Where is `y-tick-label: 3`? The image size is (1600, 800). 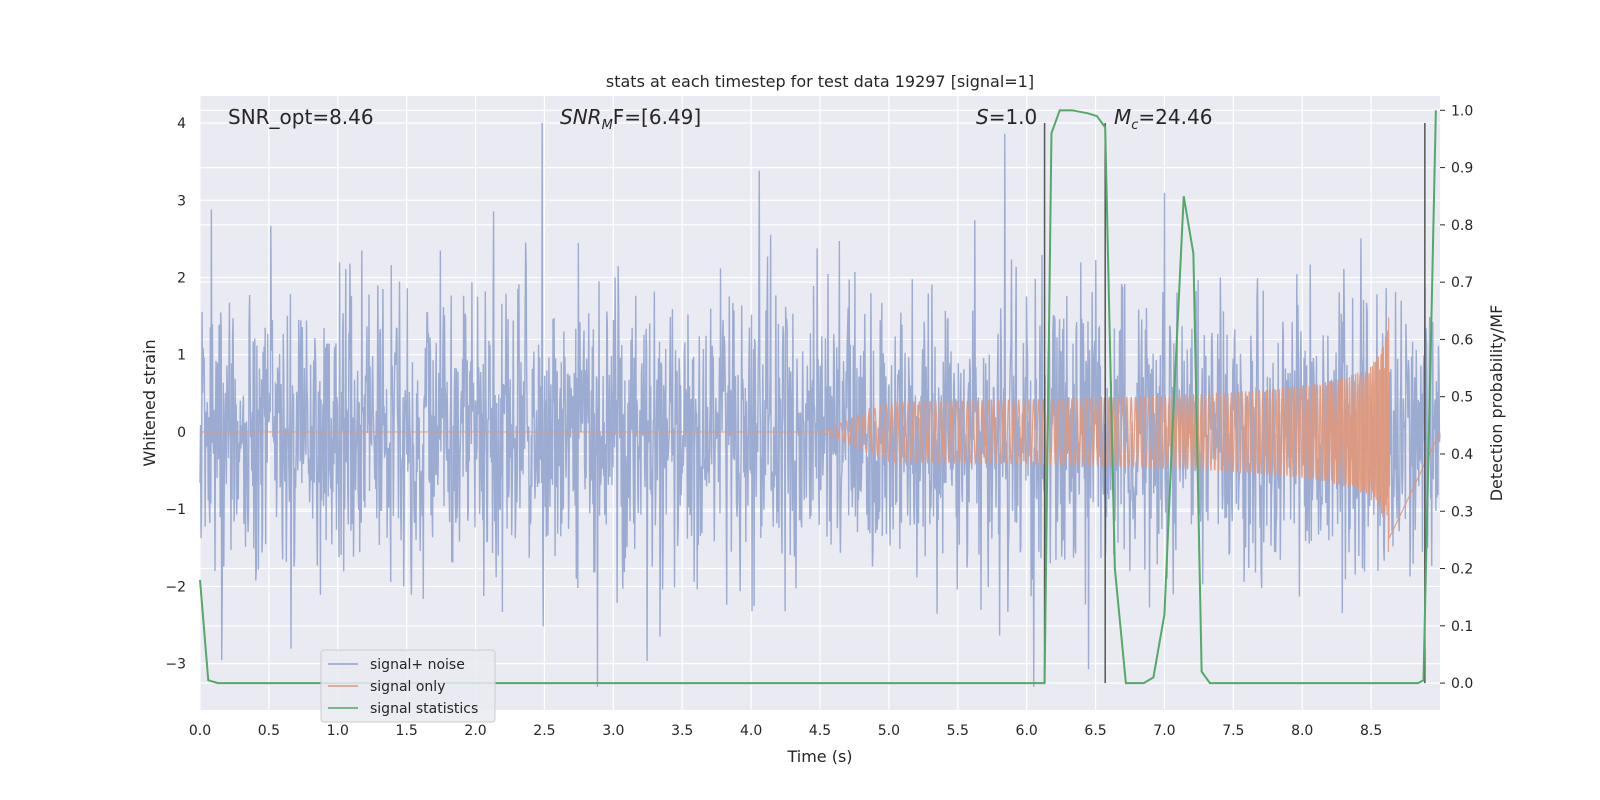
y-tick-label: 3 is located at coordinates (181, 201).